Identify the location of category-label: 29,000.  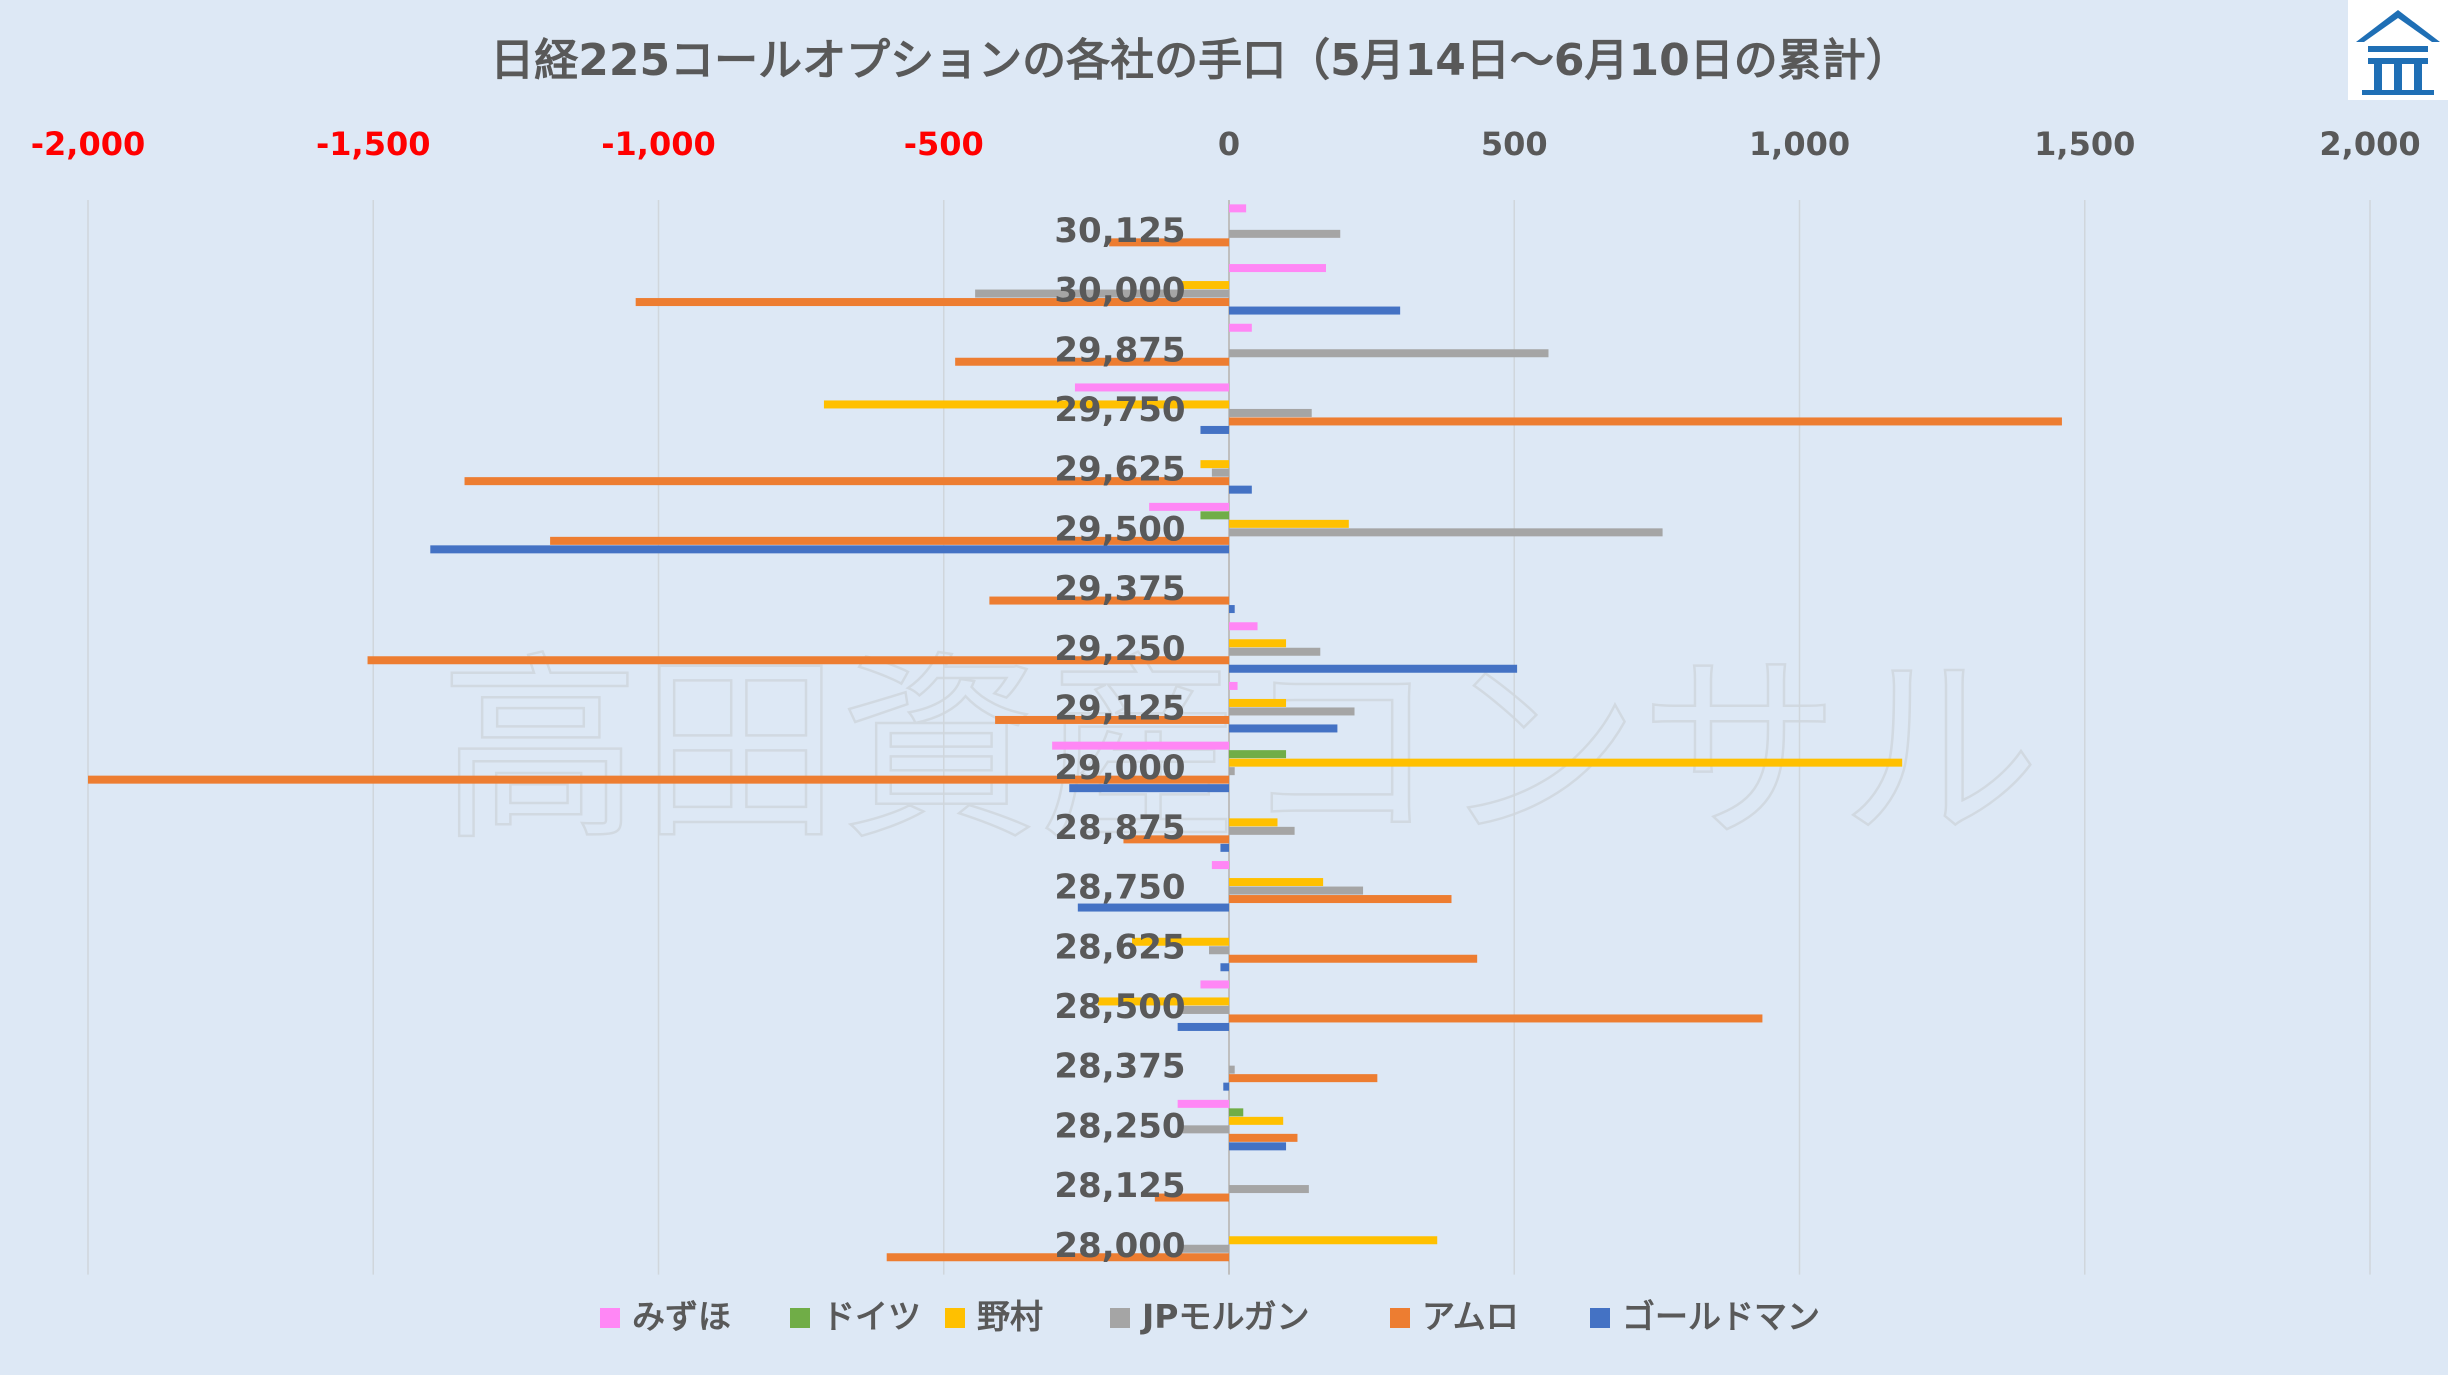
(1119, 768).